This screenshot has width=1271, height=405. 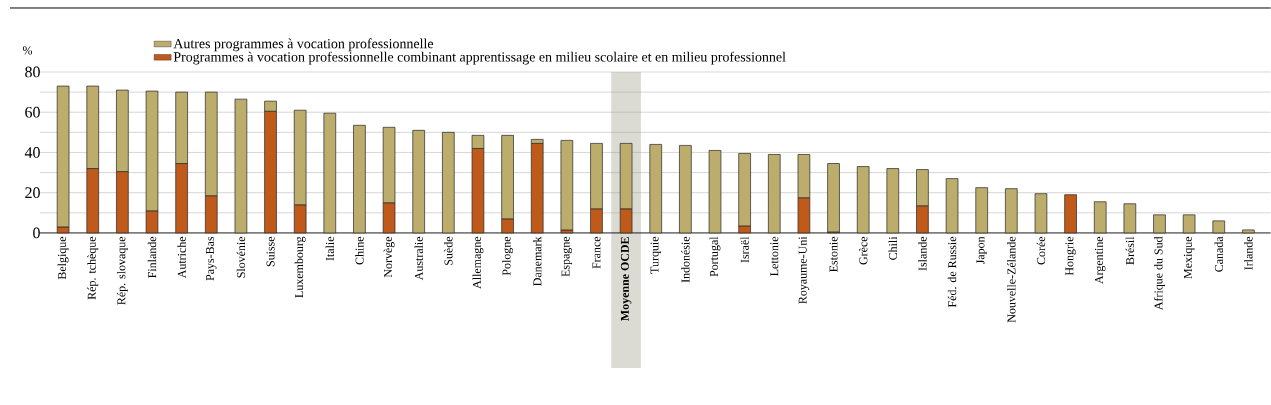 I want to click on x-tick-label: Estonie, so click(x=833, y=254).